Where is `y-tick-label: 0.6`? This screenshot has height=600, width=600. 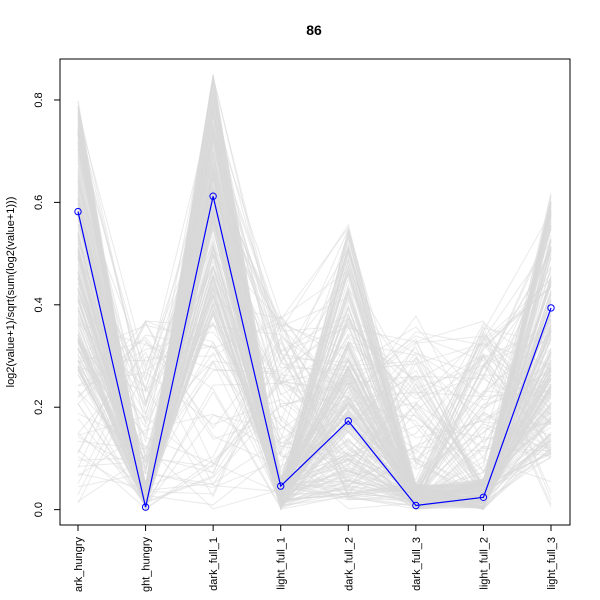 y-tick-label: 0.6 is located at coordinates (39, 202).